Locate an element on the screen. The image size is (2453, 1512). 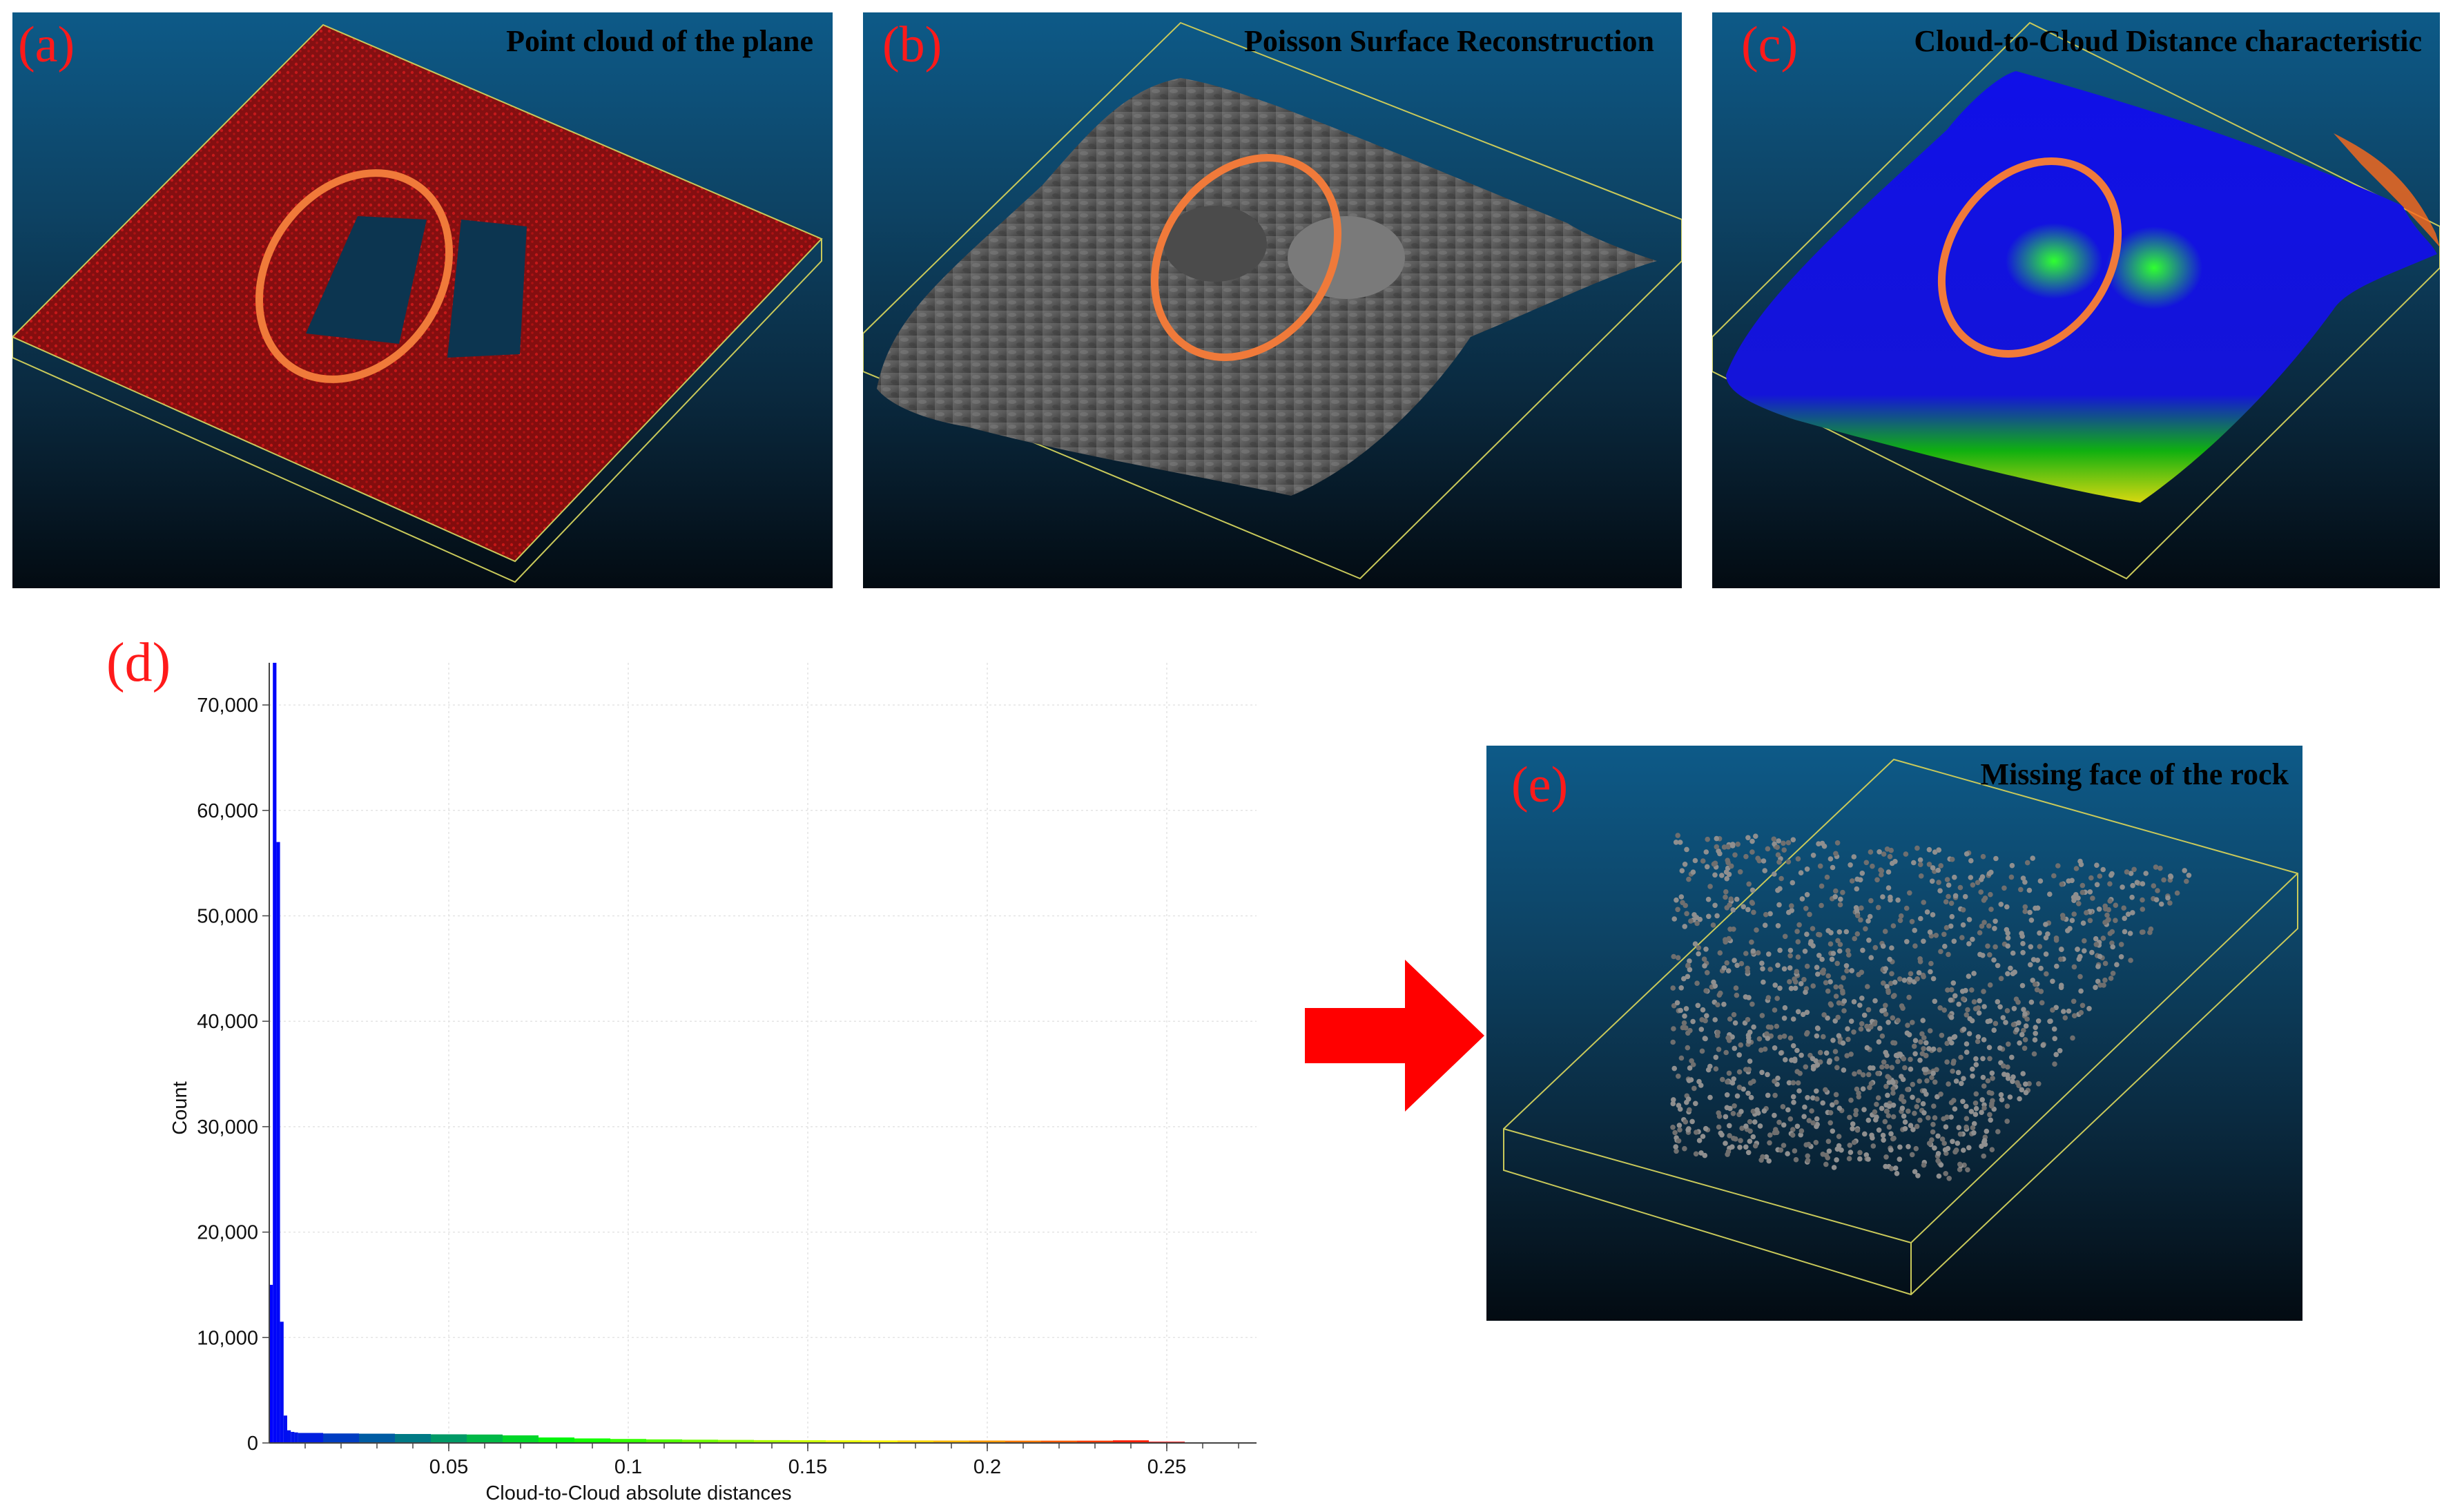
x-tick-label: 0.15 is located at coordinates (807, 1467).